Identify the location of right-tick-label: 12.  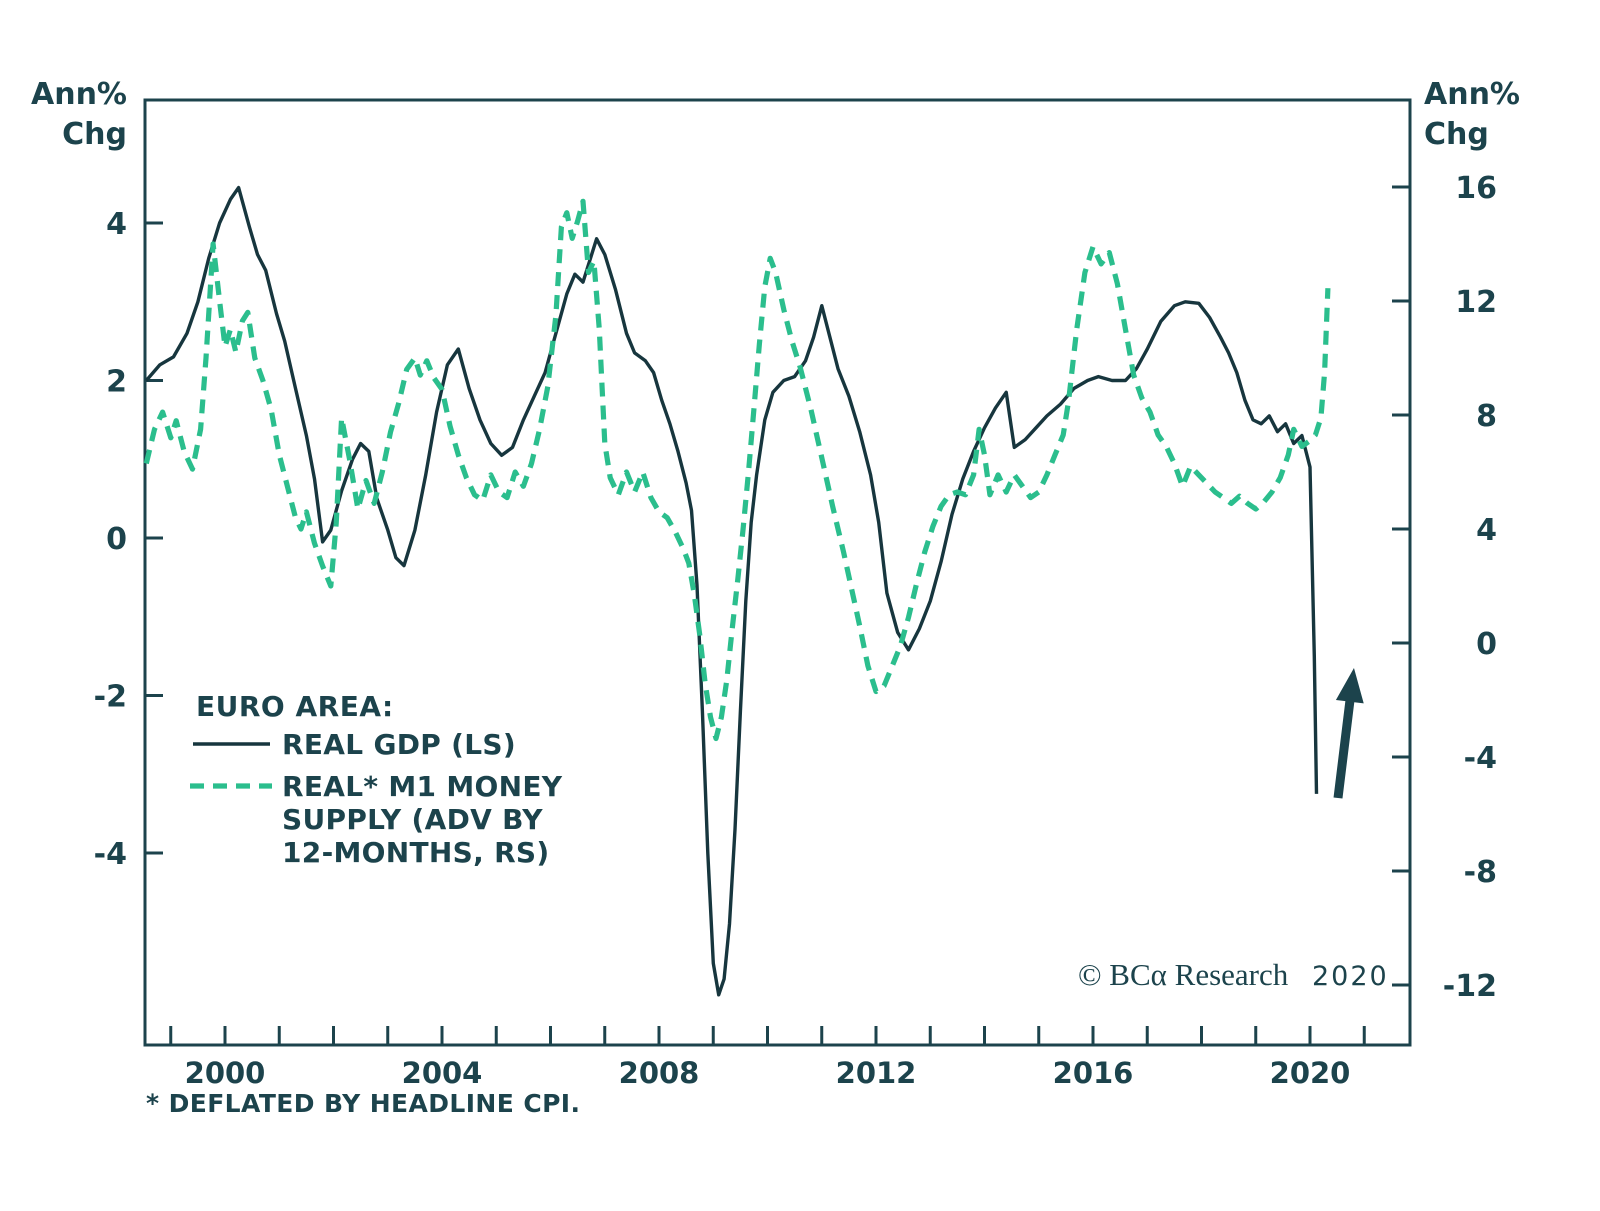
(1476, 302).